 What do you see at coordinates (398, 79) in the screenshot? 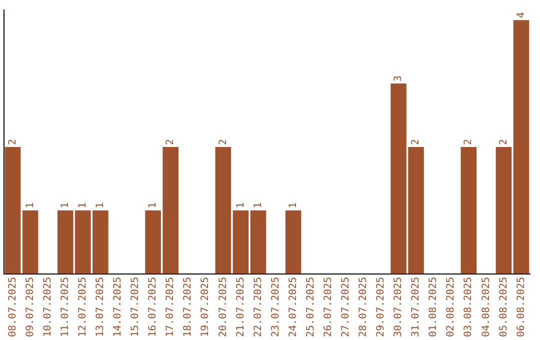
I see `data-label: 3` at bounding box center [398, 79].